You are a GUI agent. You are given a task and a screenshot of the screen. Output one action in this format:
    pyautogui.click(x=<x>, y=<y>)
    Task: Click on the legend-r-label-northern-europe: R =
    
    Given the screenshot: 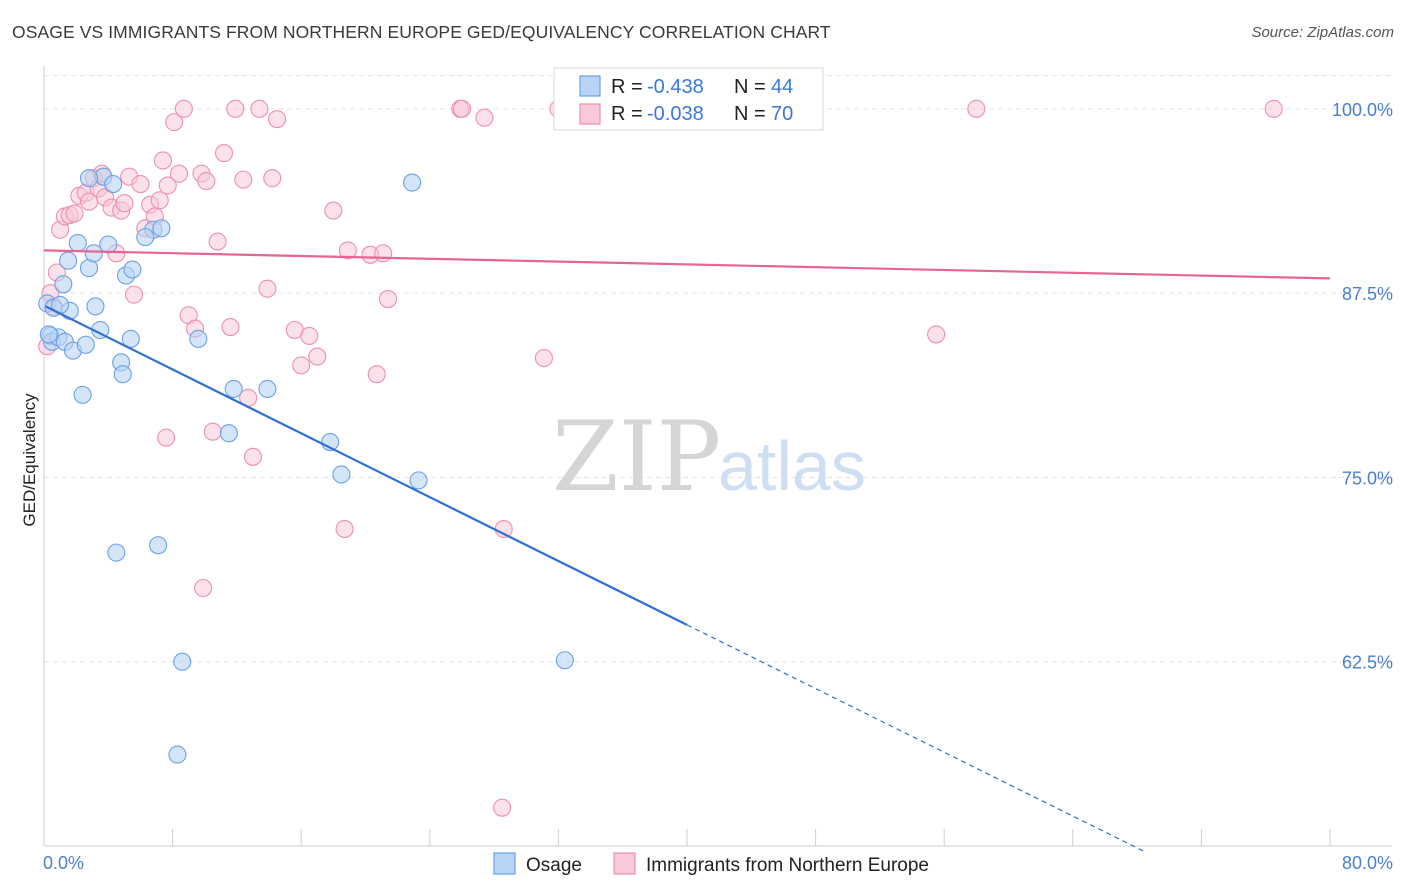 What is the action you would take?
    pyautogui.click(x=627, y=114)
    